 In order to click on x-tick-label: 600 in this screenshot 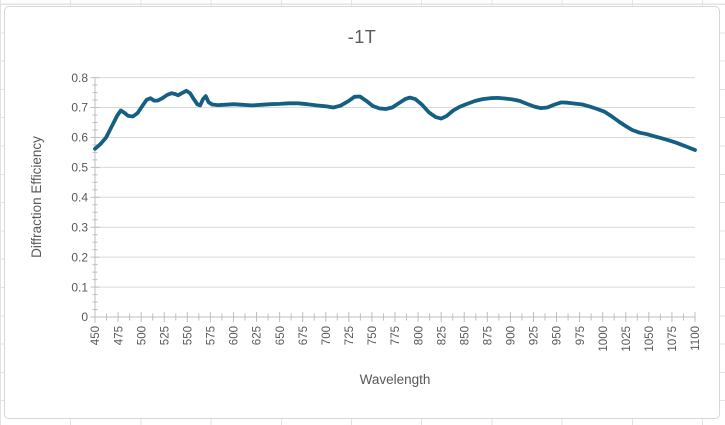, I will do `click(235, 335)`.